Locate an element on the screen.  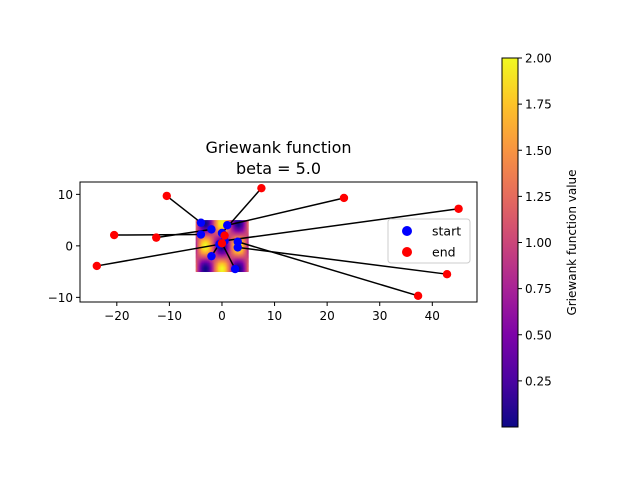
x-tick-label: 20 is located at coordinates (326, 316).